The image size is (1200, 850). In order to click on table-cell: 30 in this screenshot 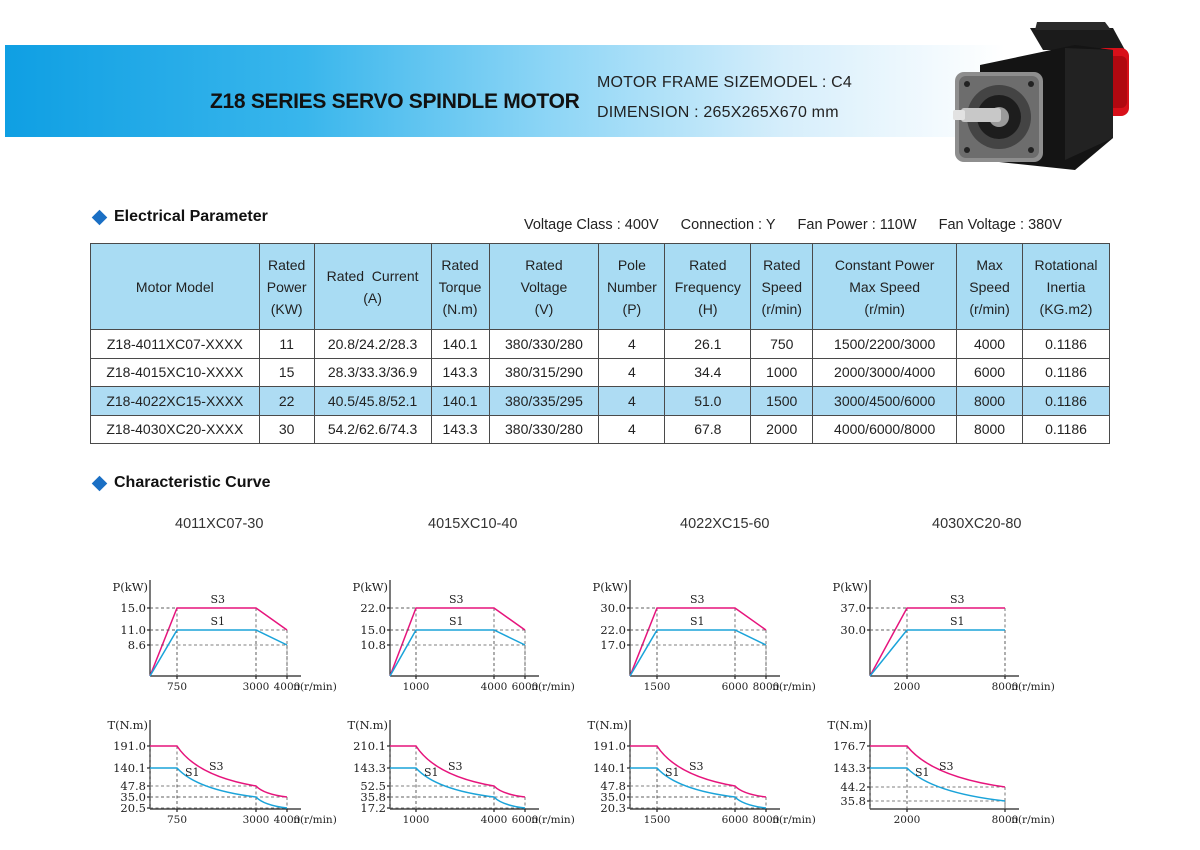, I will do `click(286, 429)`.